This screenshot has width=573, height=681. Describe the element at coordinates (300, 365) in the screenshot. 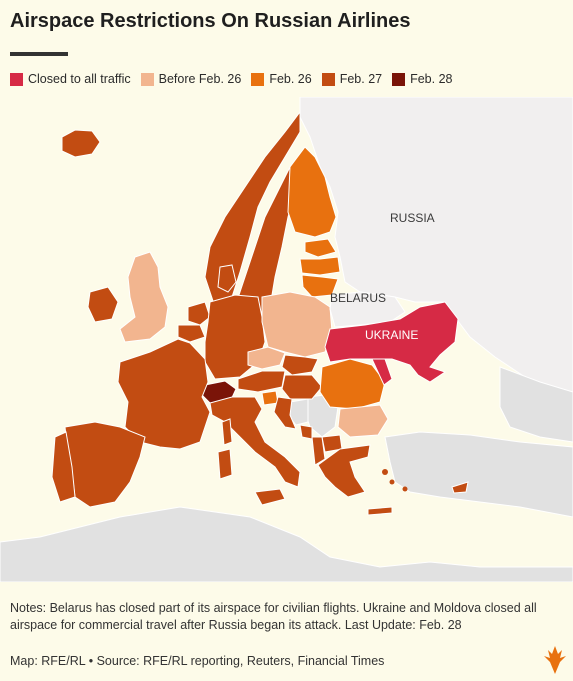

I see `slovakia` at that location.